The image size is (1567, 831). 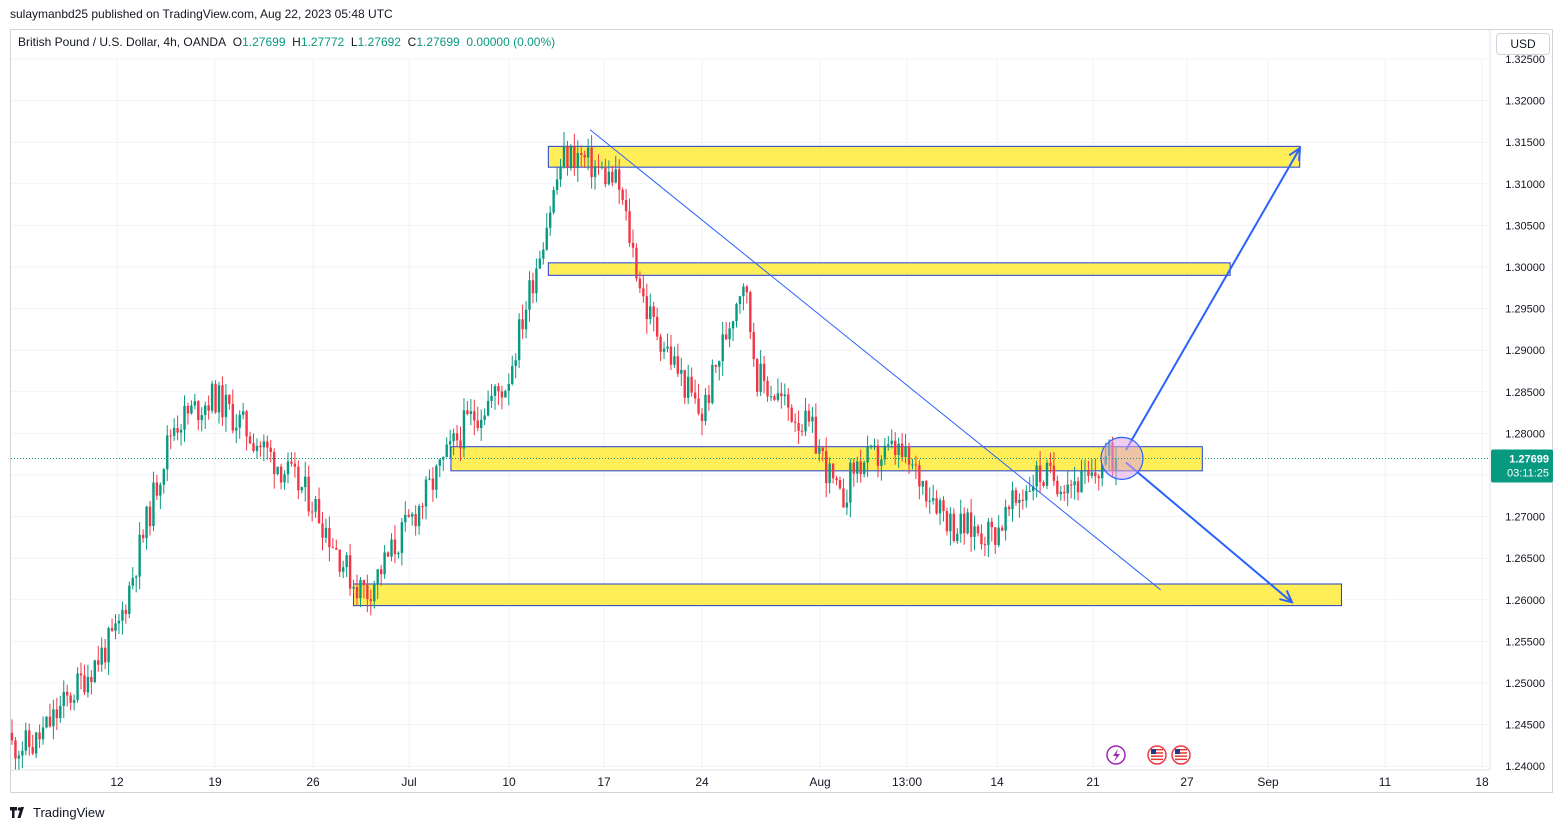 I want to click on price-tick: 1.32500, so click(x=1525, y=60).